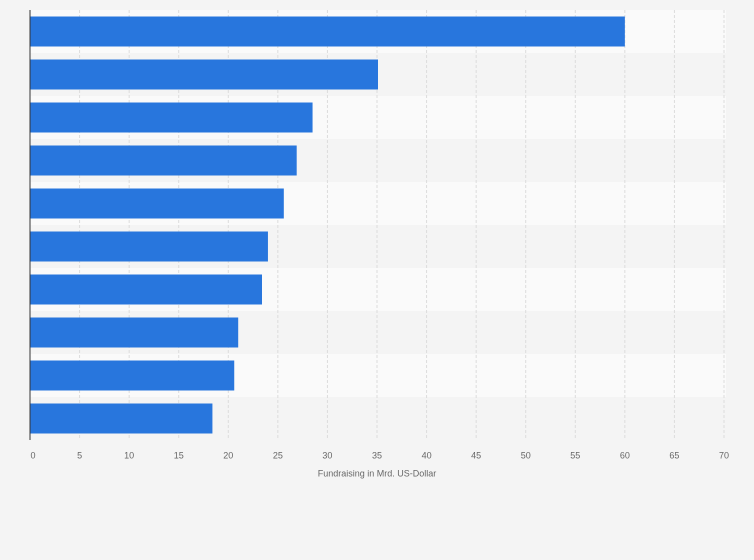 This screenshot has height=560, width=754. What do you see at coordinates (377, 473) in the screenshot?
I see `x-axis-label: Fundraising in Mrd. US-Dollar` at bounding box center [377, 473].